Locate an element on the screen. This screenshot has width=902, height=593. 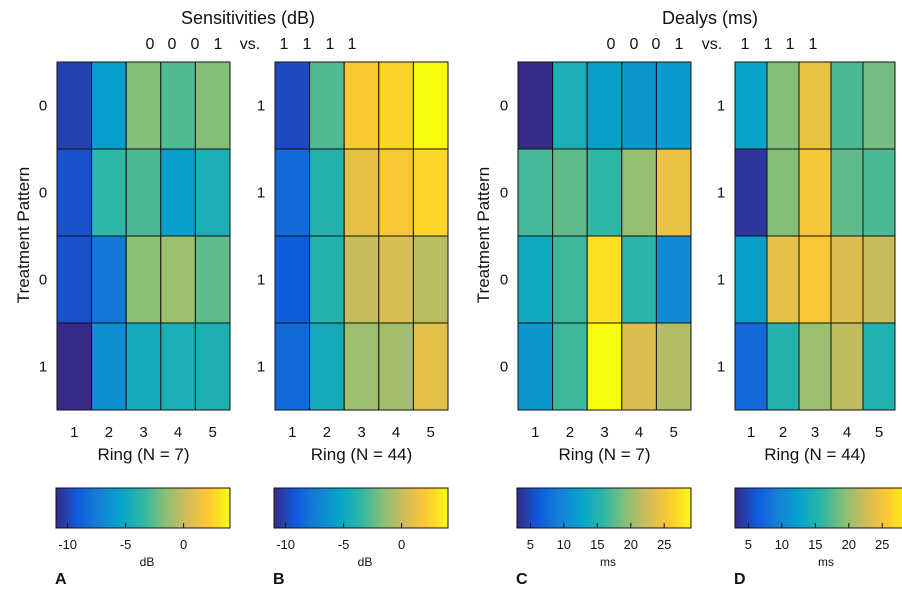
colorbar-tick-label: -10 is located at coordinates (285, 544).